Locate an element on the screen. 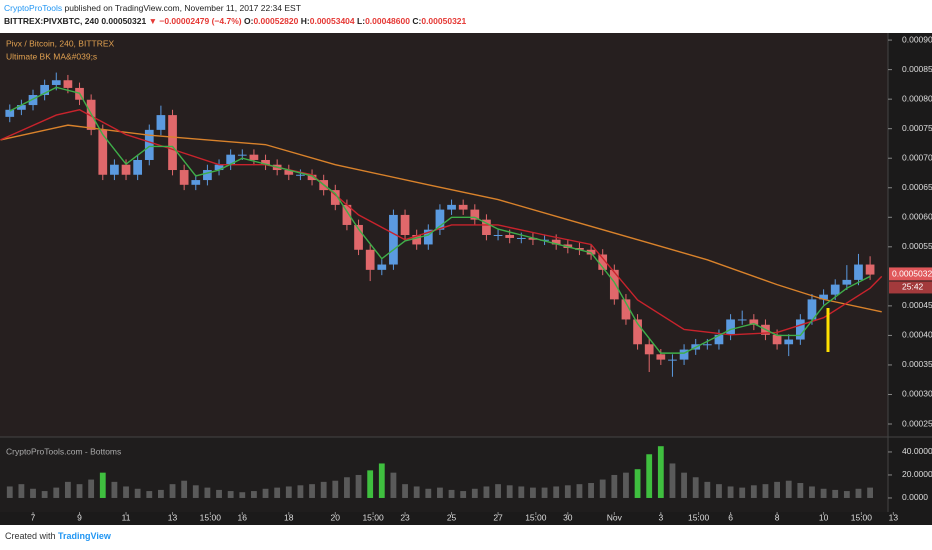 Image resolution: width=932 pixels, height=550 pixels. created-with: Created with is located at coordinates (30, 536).